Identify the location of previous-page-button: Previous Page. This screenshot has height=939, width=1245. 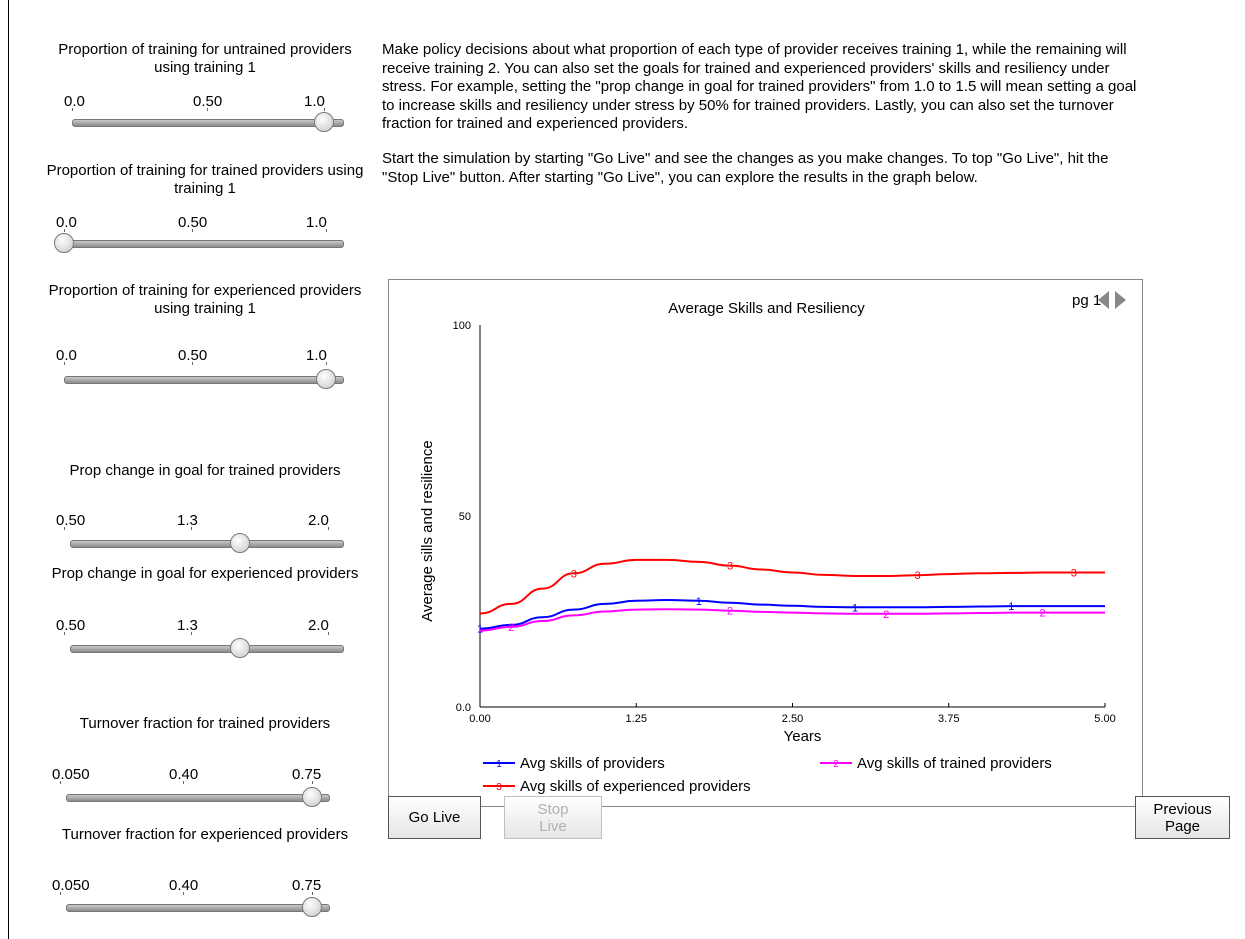
(1182, 817).